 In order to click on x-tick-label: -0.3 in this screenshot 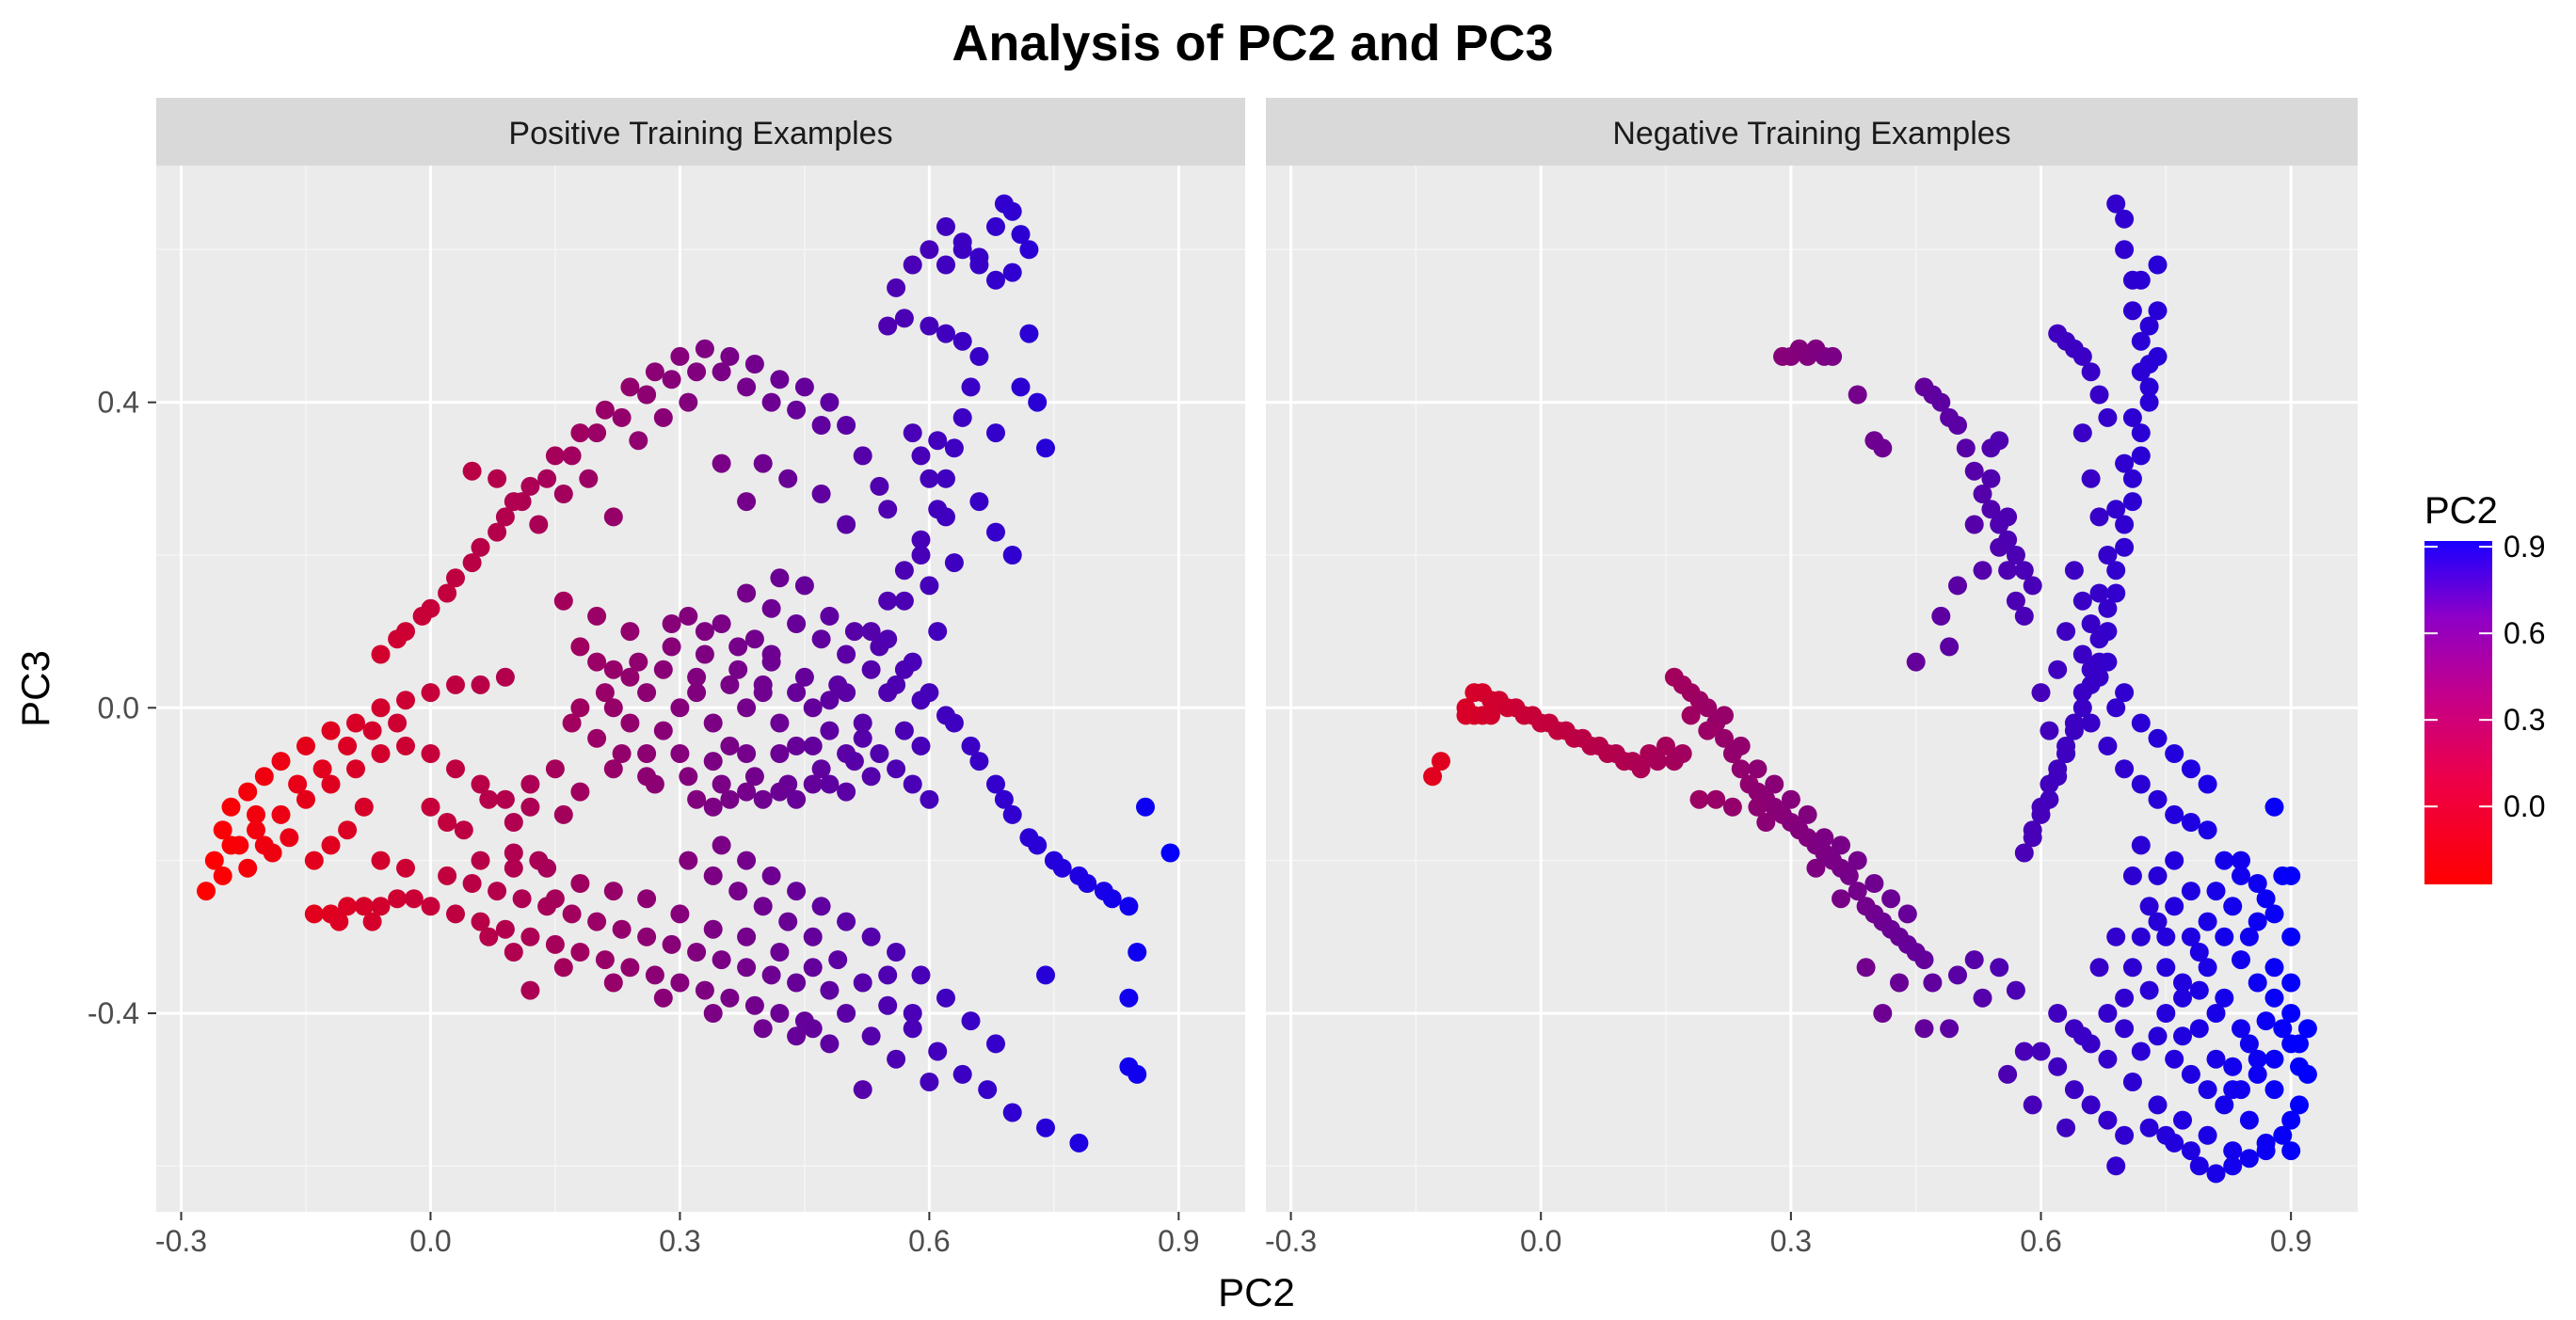, I will do `click(181, 1241)`.